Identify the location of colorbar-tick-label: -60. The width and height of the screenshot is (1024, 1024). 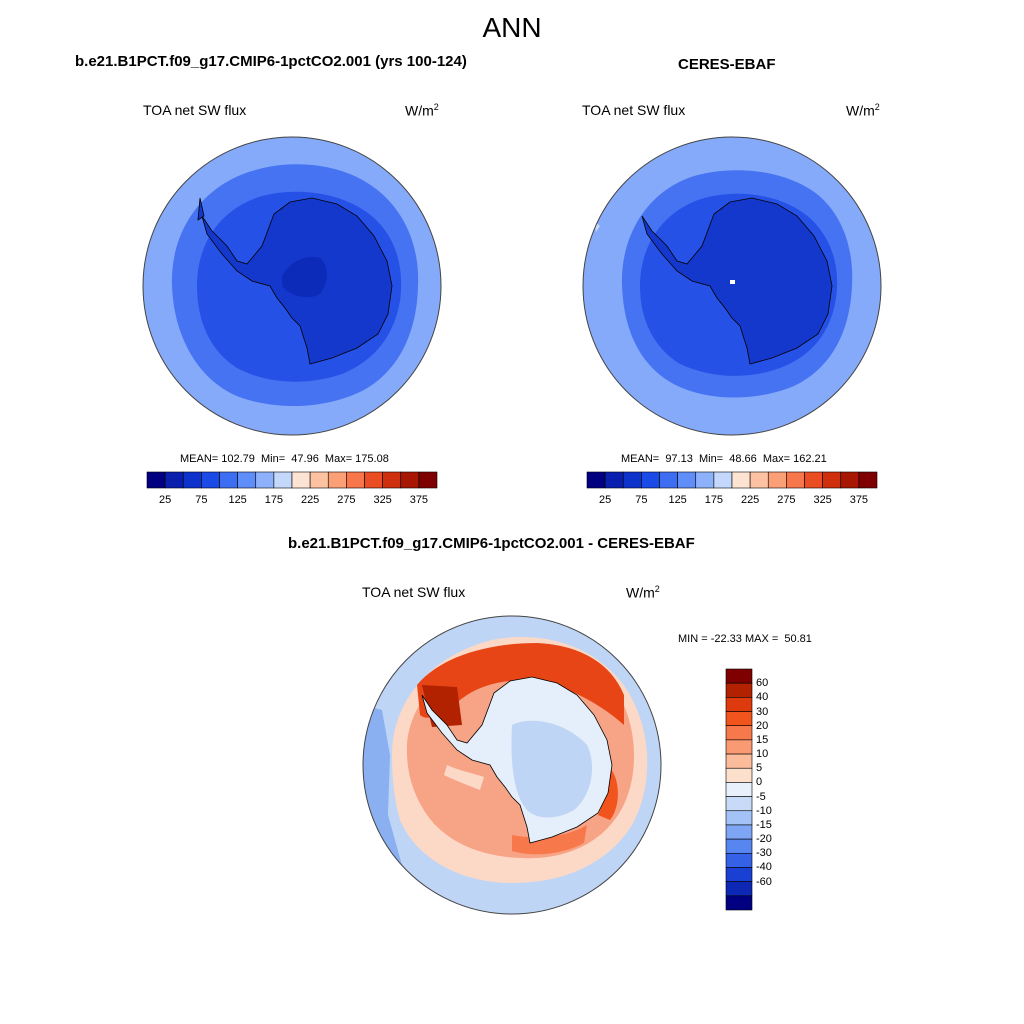
(764, 881).